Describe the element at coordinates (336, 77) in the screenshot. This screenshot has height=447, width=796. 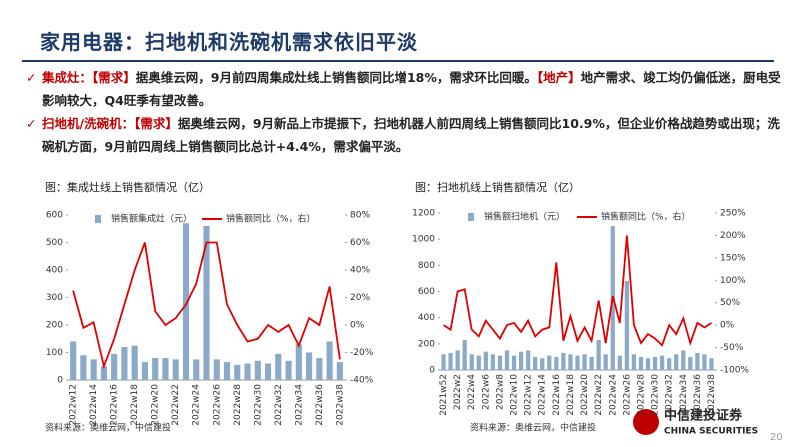
I see `bullet-text: 据奥维云网，9月前四周集成灶线上销售额同比增18%，需求环比回暖。` at that location.